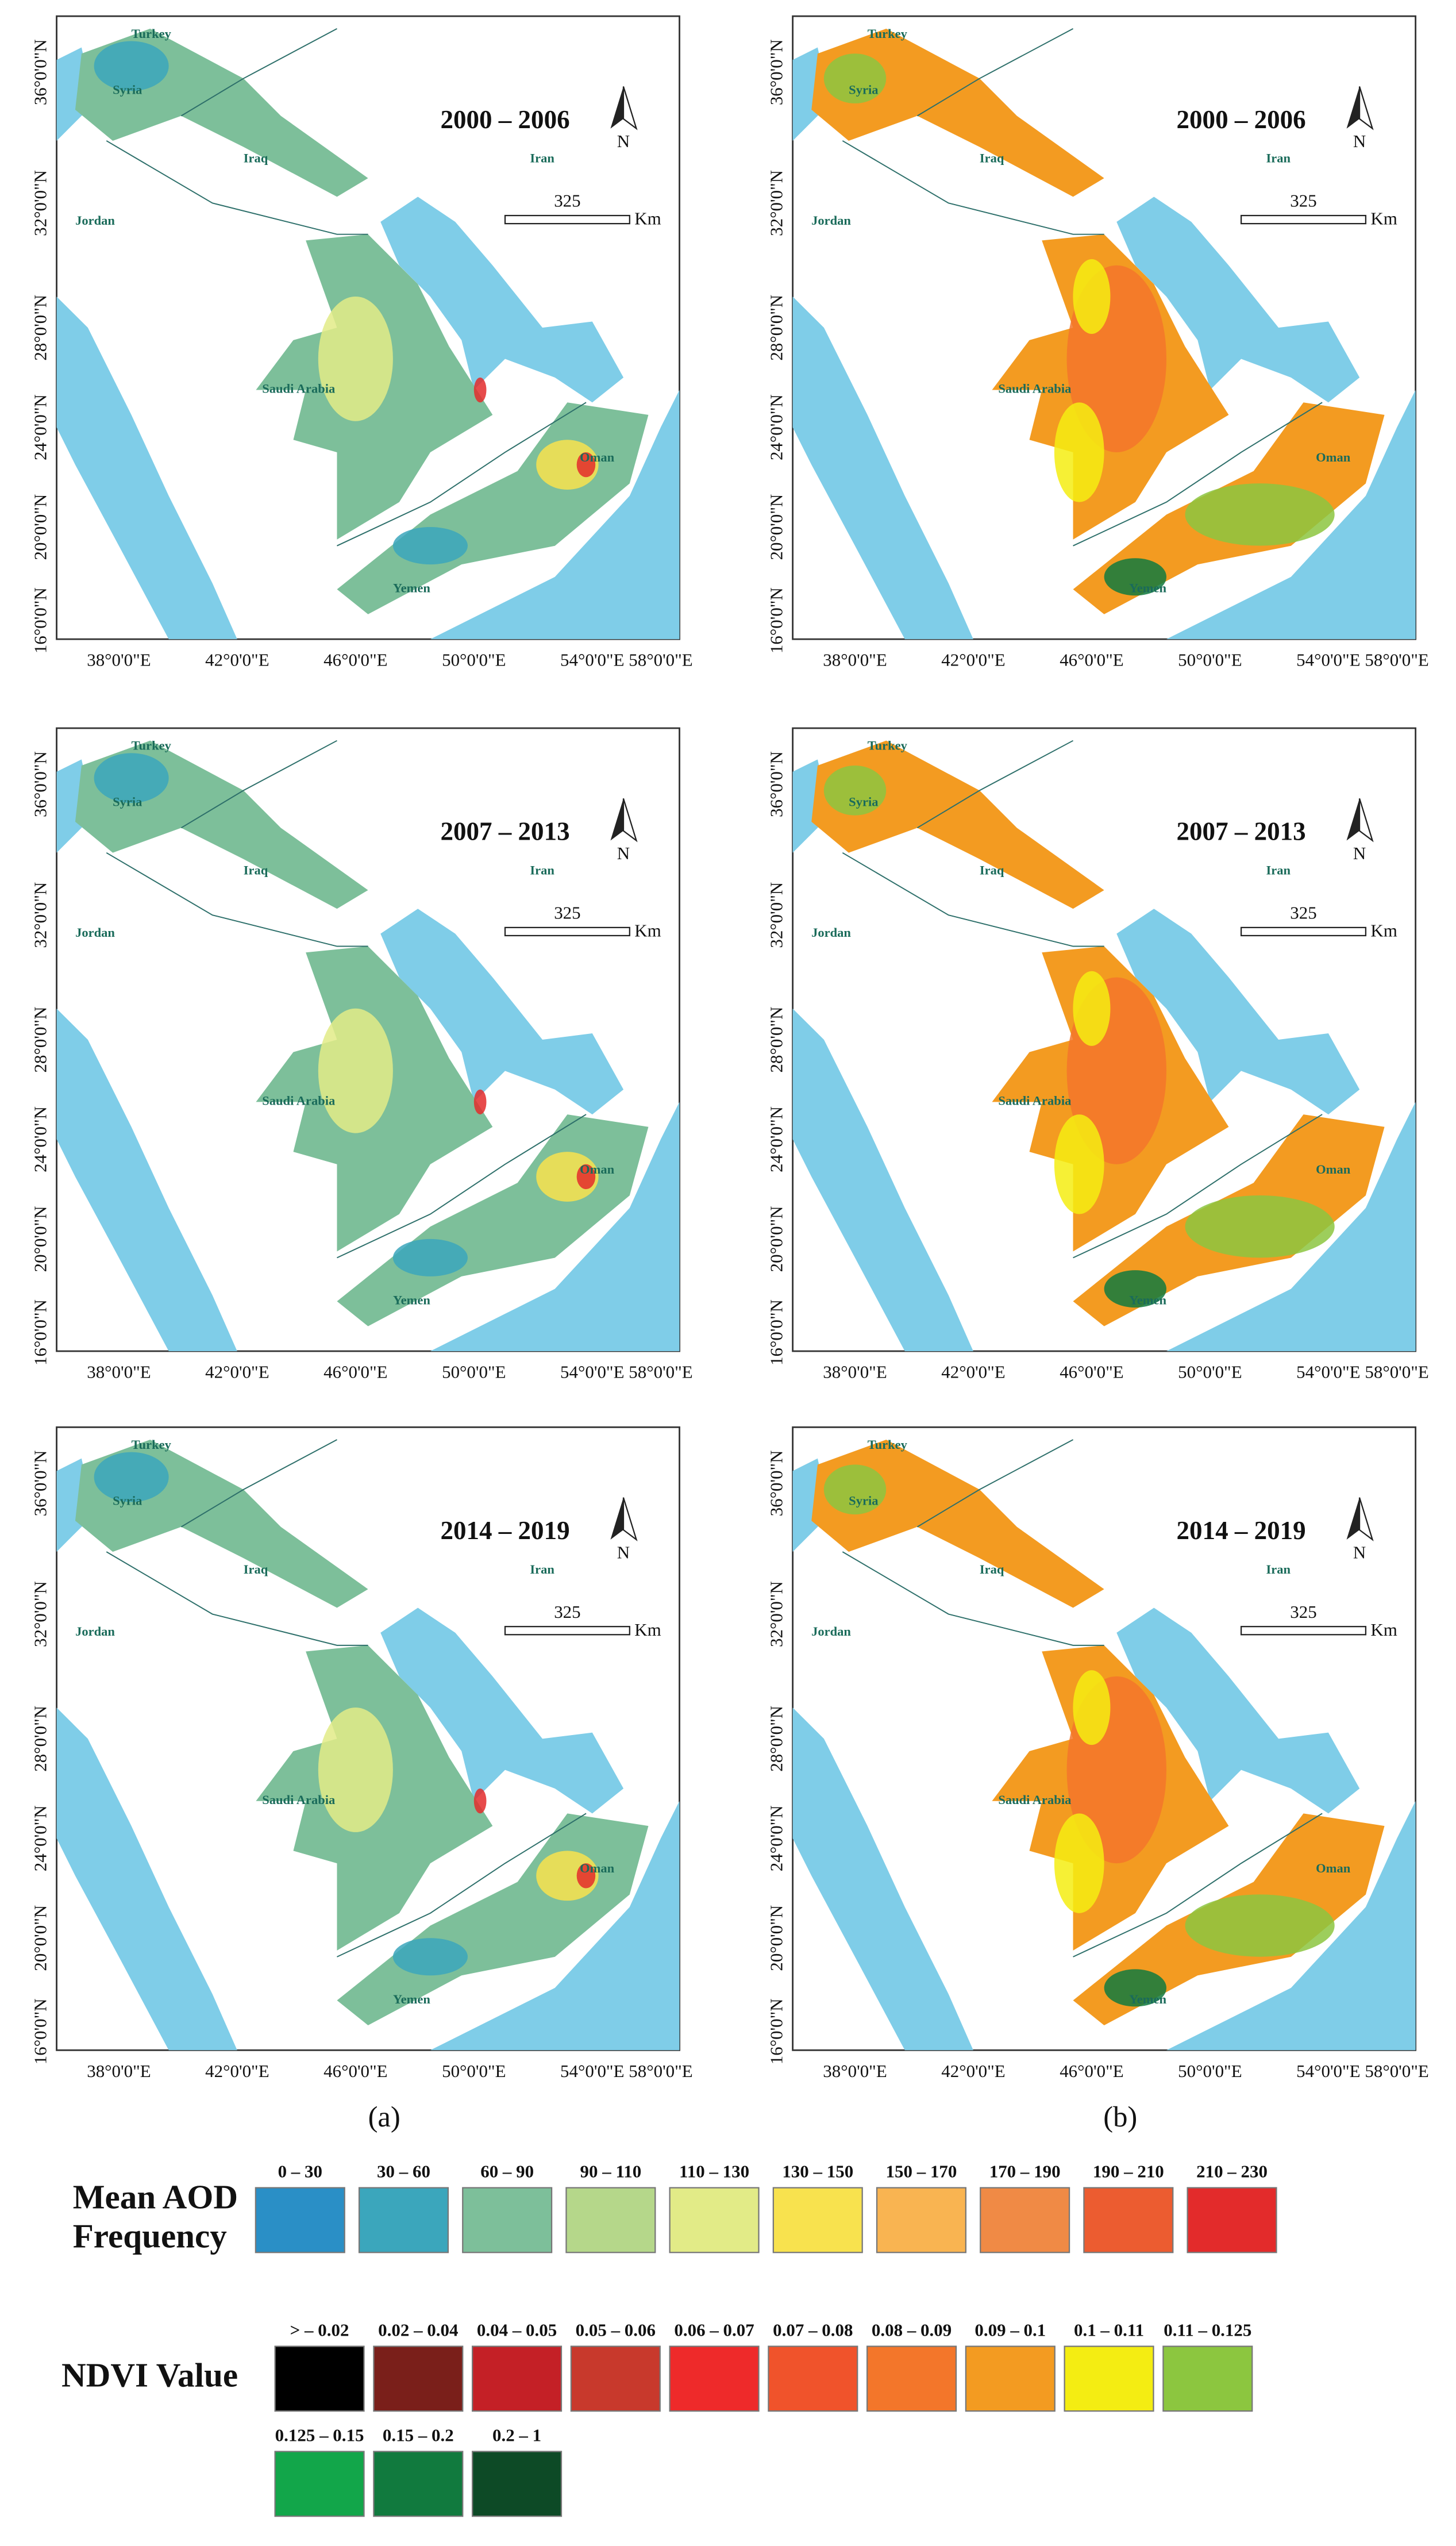  Describe the element at coordinates (1241, 120) in the screenshot. I see `period-title: 2000 – 2006` at that location.